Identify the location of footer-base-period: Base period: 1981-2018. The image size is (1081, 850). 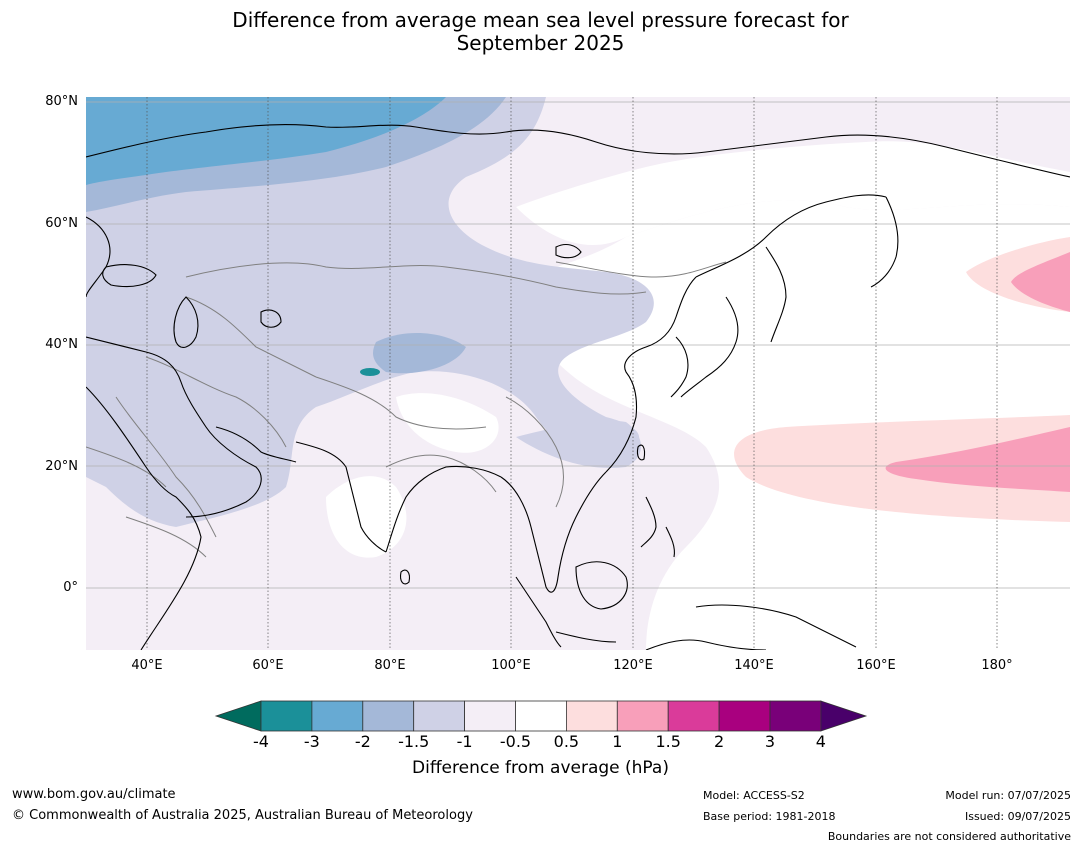
(769, 816).